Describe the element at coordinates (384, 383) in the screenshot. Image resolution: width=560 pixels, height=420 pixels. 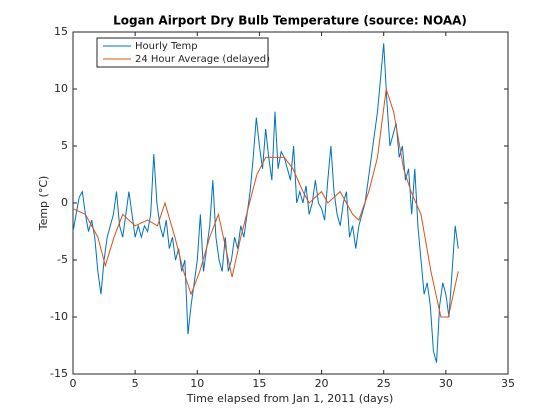
I see `x-tick-label: 25` at that location.